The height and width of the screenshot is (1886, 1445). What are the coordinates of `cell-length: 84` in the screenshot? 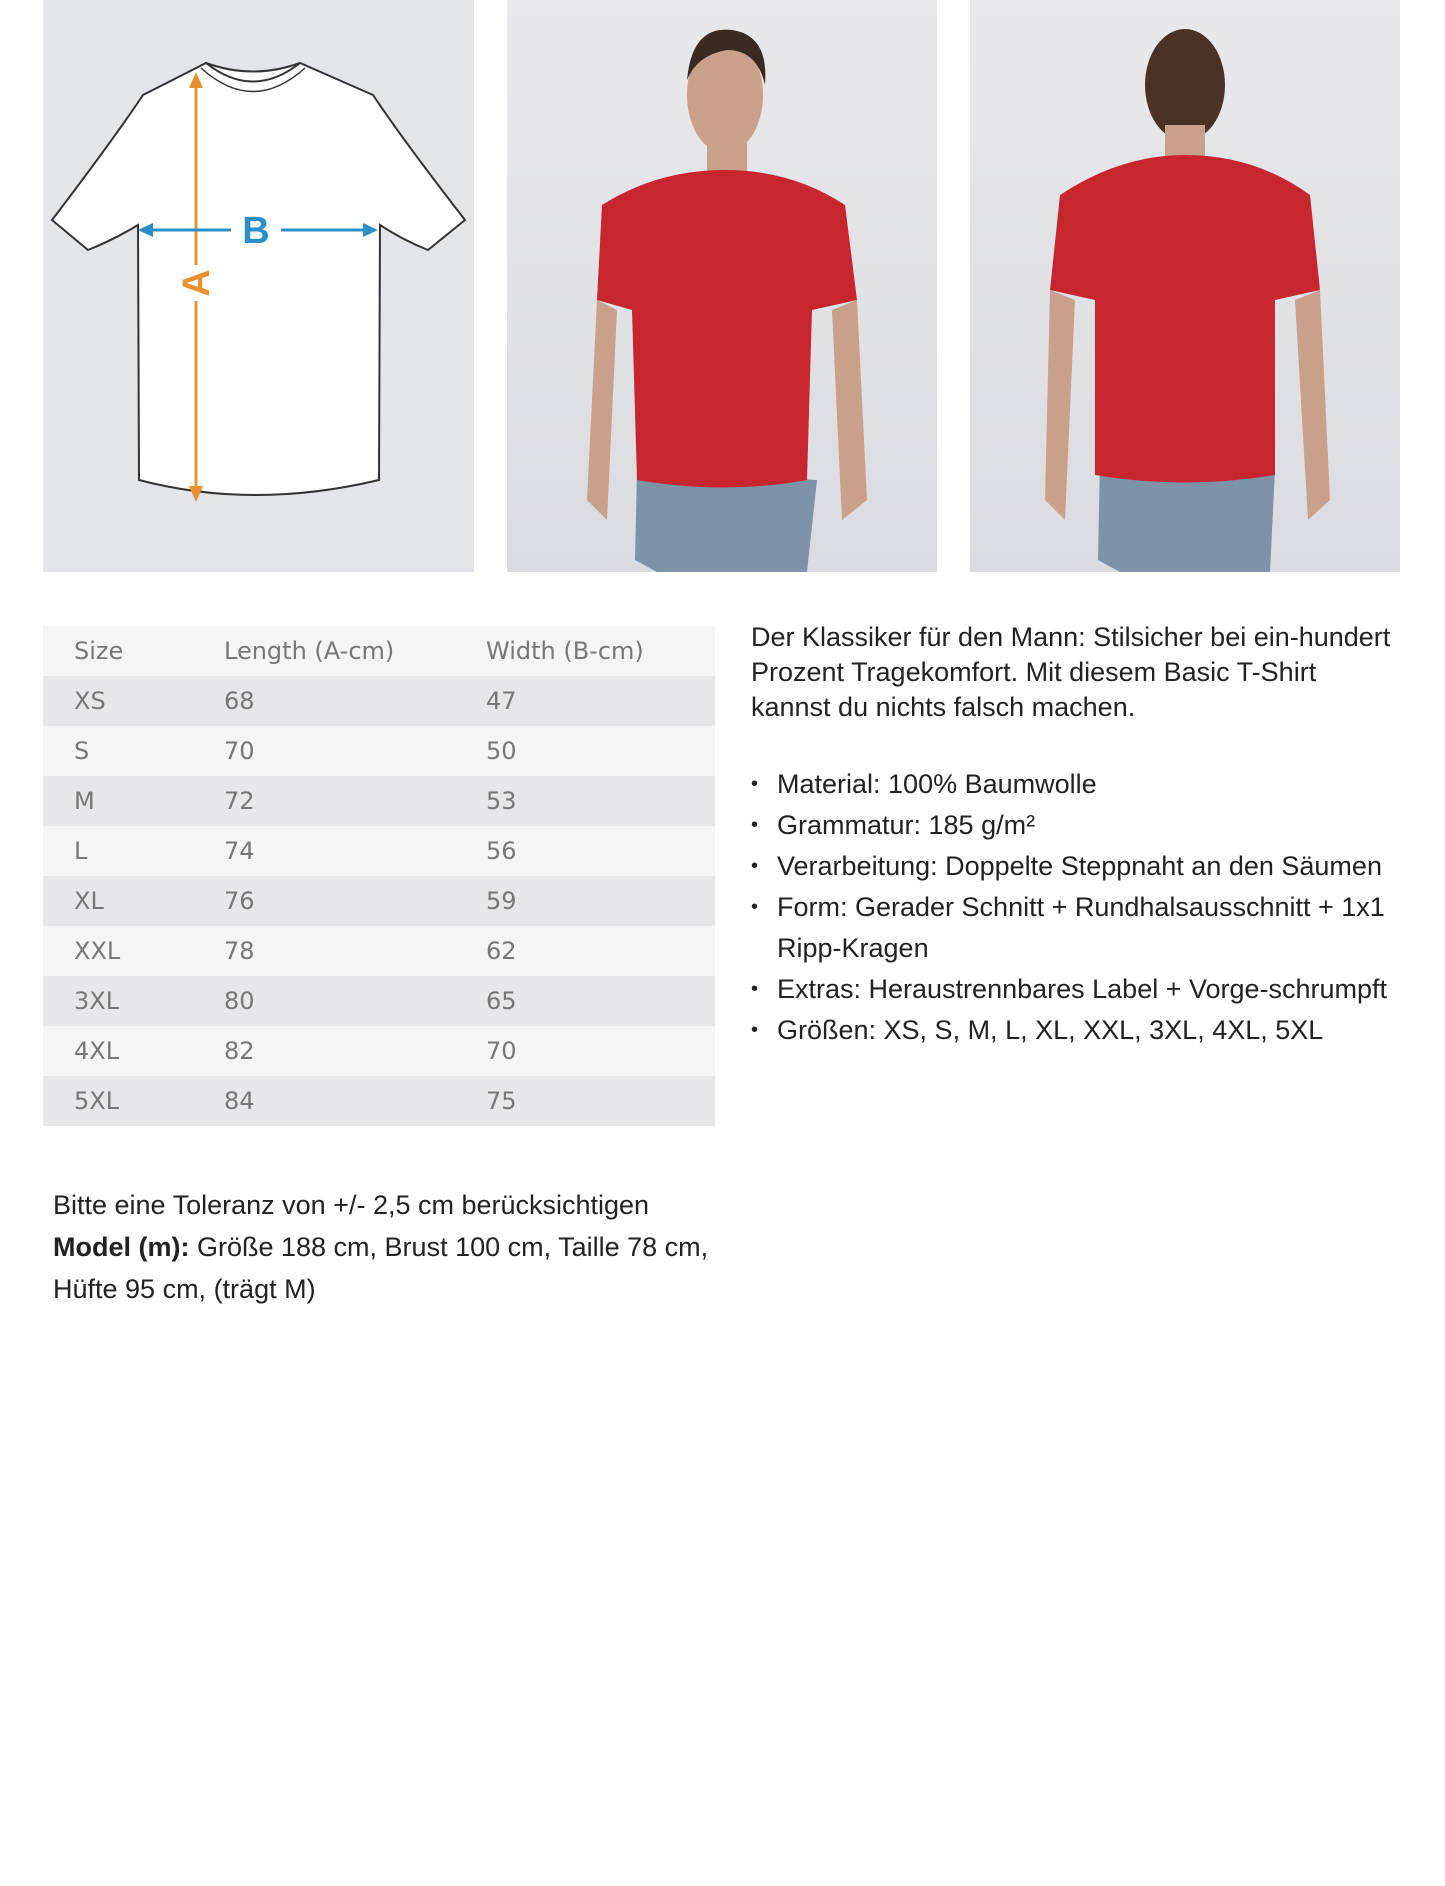 It's located at (355, 1101).